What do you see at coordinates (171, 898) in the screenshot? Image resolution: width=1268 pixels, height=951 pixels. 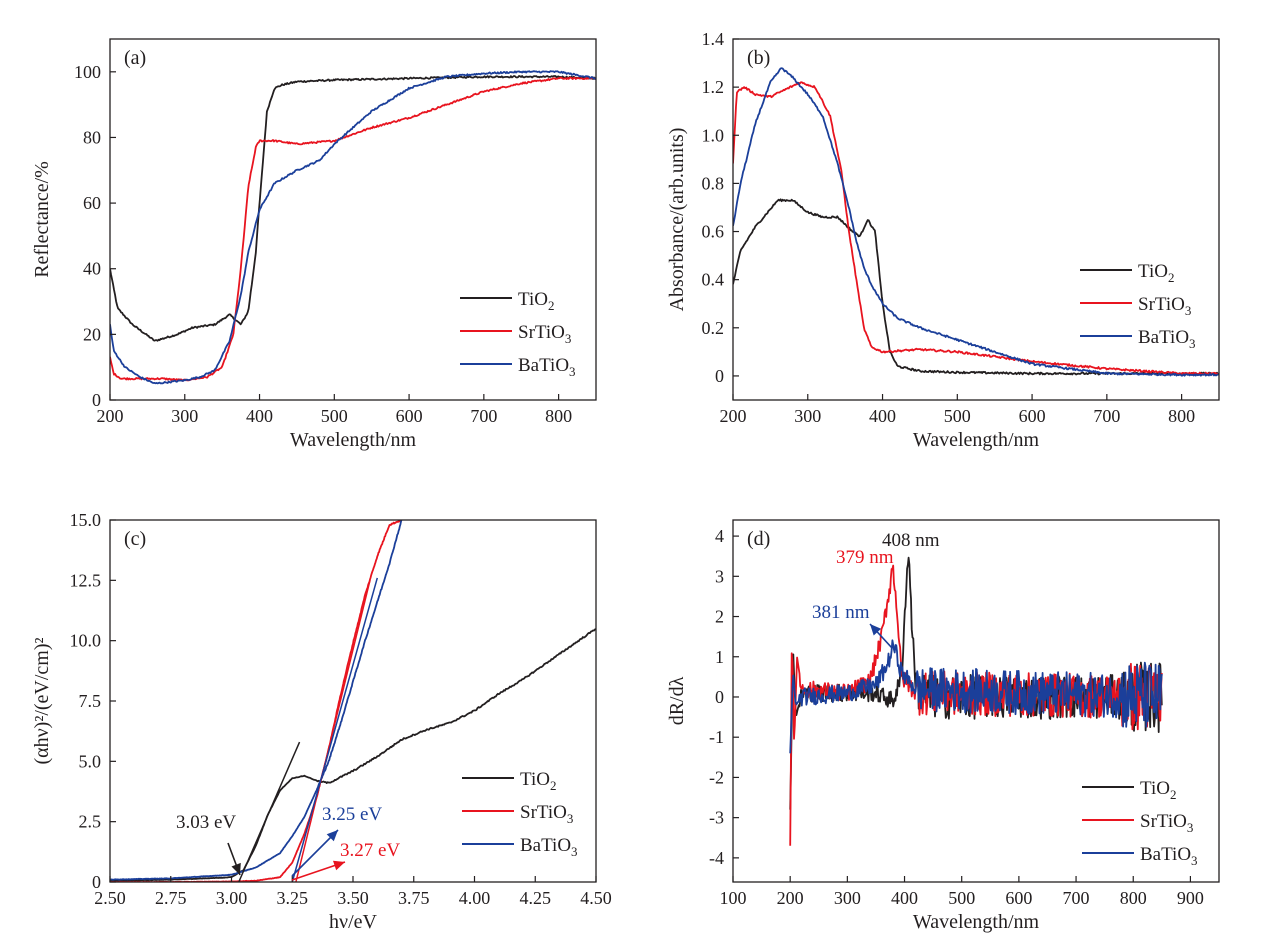 I see `x-tick-label: 2.75` at bounding box center [171, 898].